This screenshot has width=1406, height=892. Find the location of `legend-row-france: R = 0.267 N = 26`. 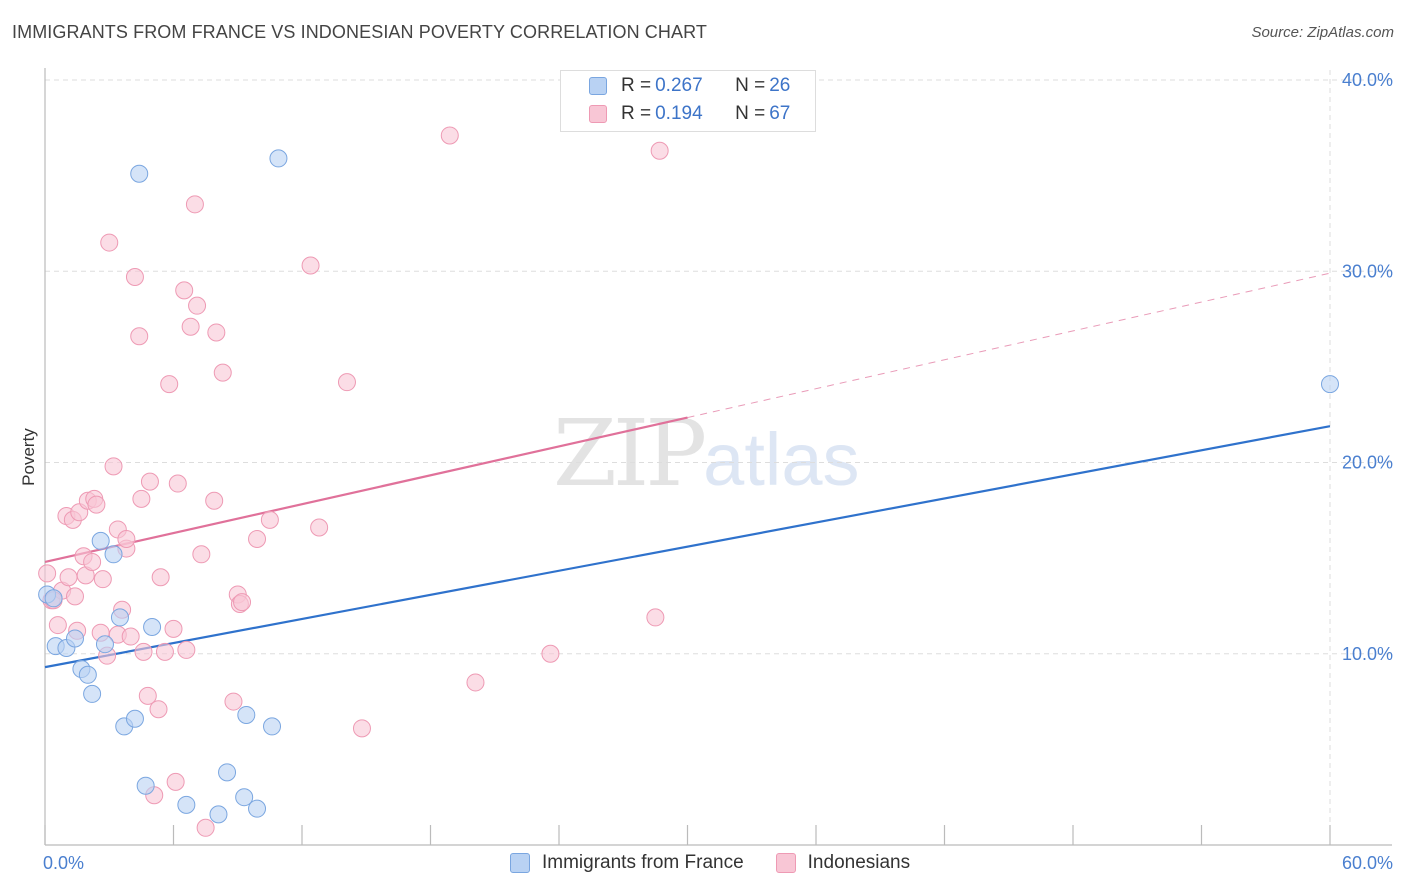

legend-row-france: R = 0.267 N = 26 is located at coordinates (675, 86).